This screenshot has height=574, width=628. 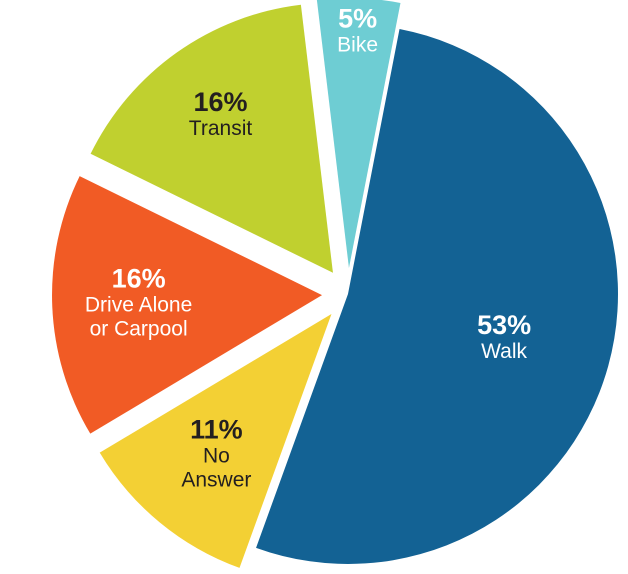 What do you see at coordinates (216, 430) in the screenshot?
I see `slice-value-label: 11%` at bounding box center [216, 430].